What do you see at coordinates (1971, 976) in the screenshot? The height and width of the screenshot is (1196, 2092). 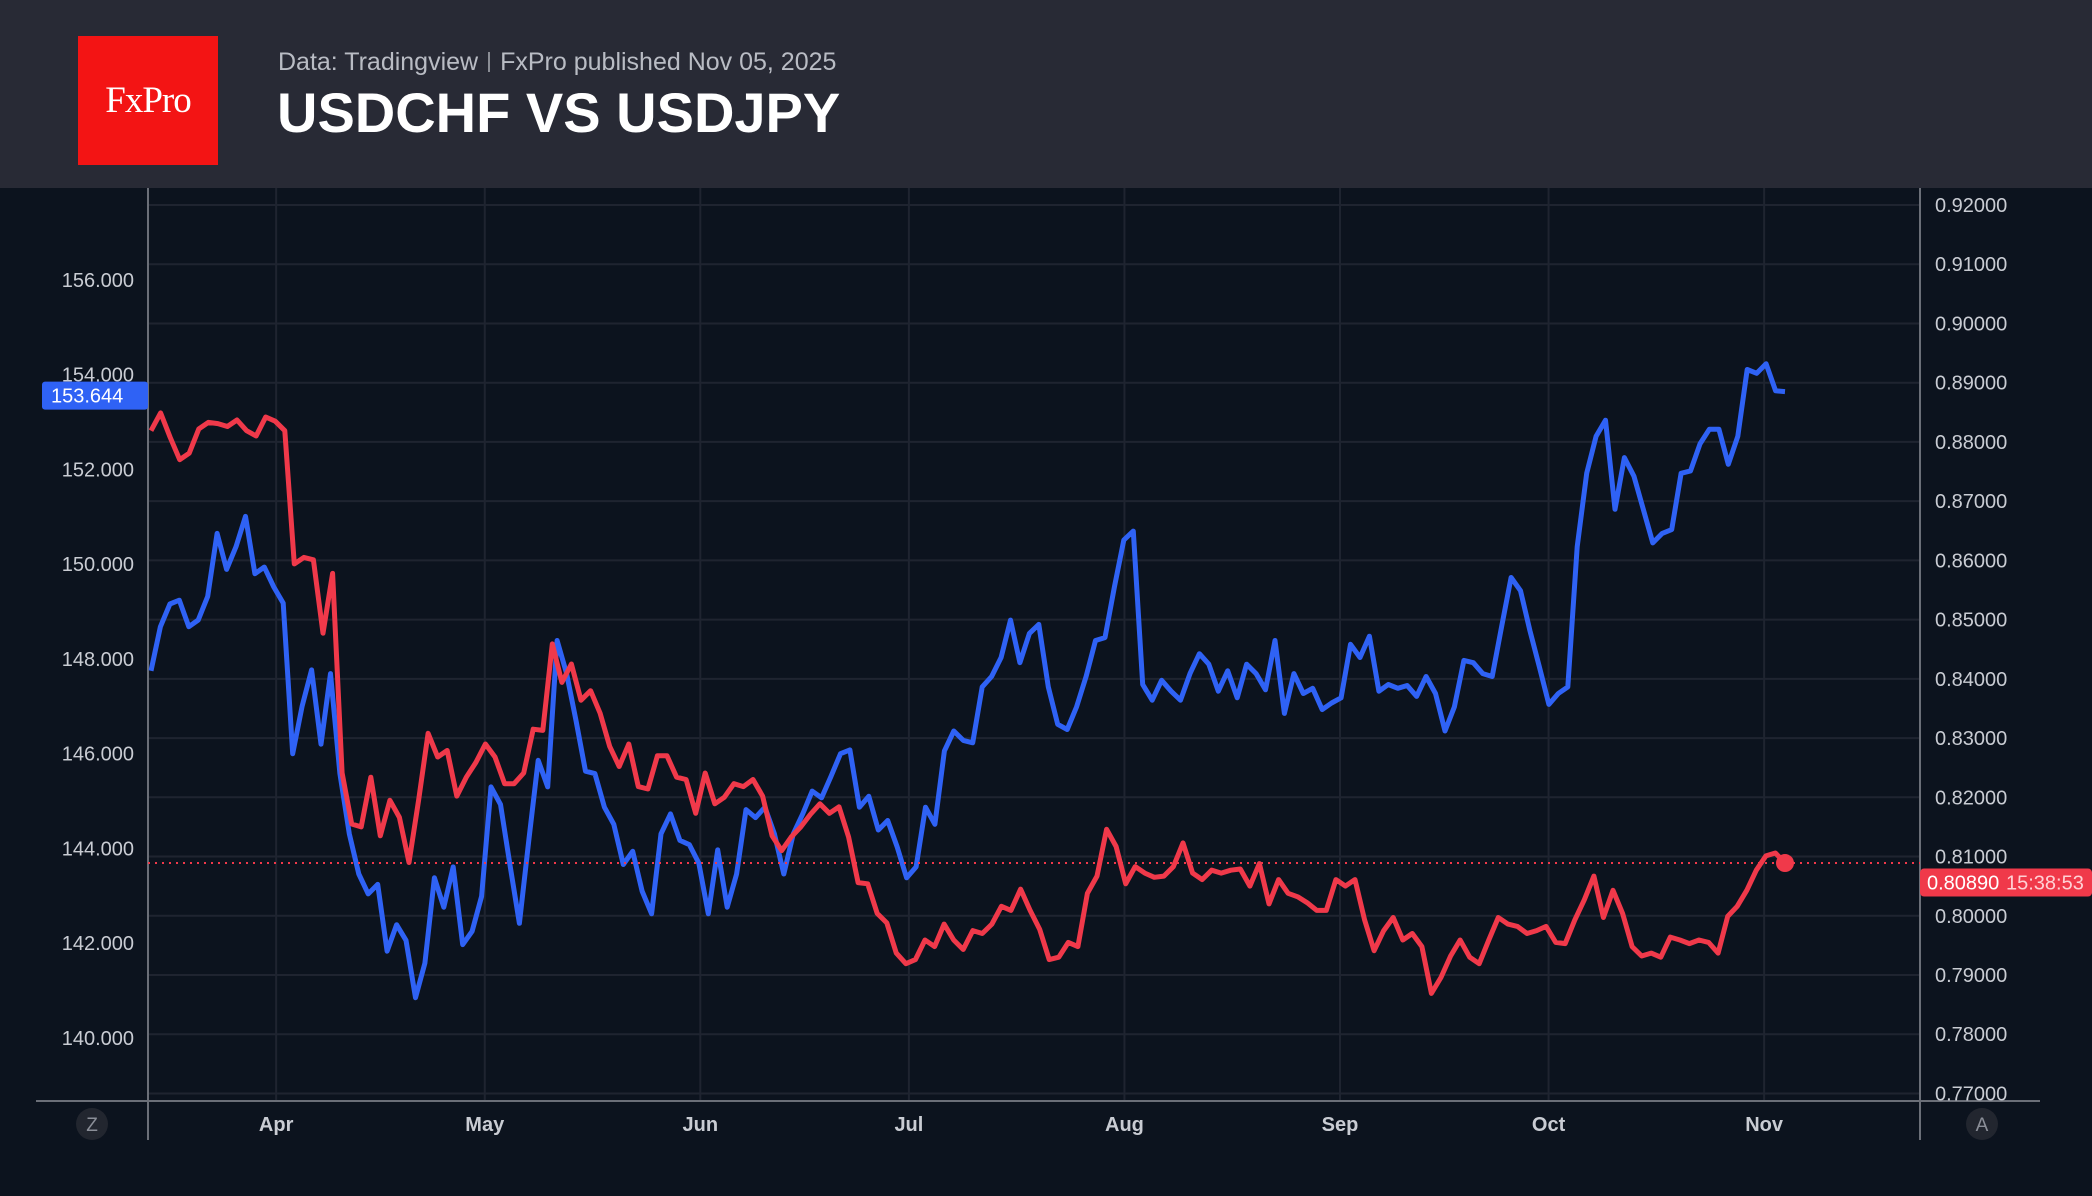 I see `right-tick-label: 0.79000` at bounding box center [1971, 976].